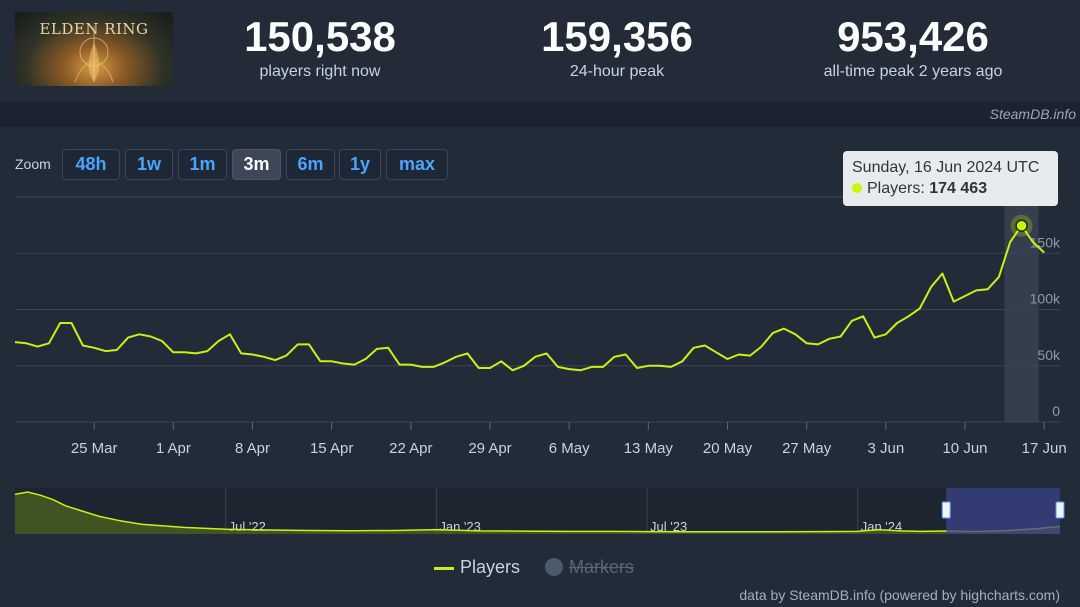  I want to click on x-tick-label: 13 May, so click(649, 448).